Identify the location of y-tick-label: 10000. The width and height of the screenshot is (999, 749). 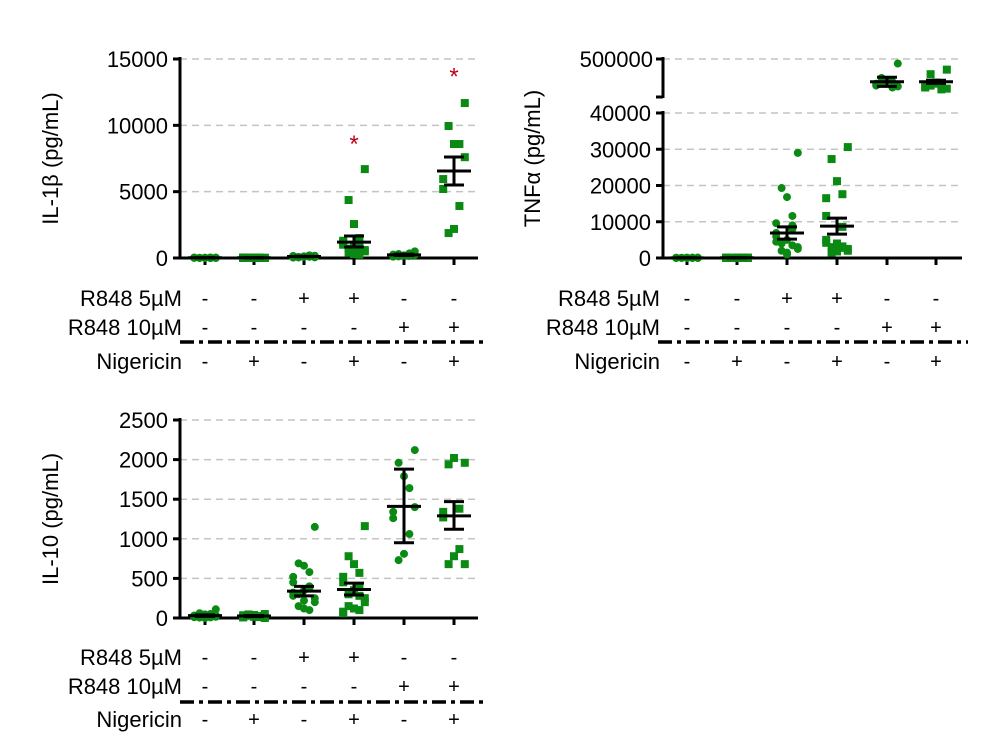
(137, 125).